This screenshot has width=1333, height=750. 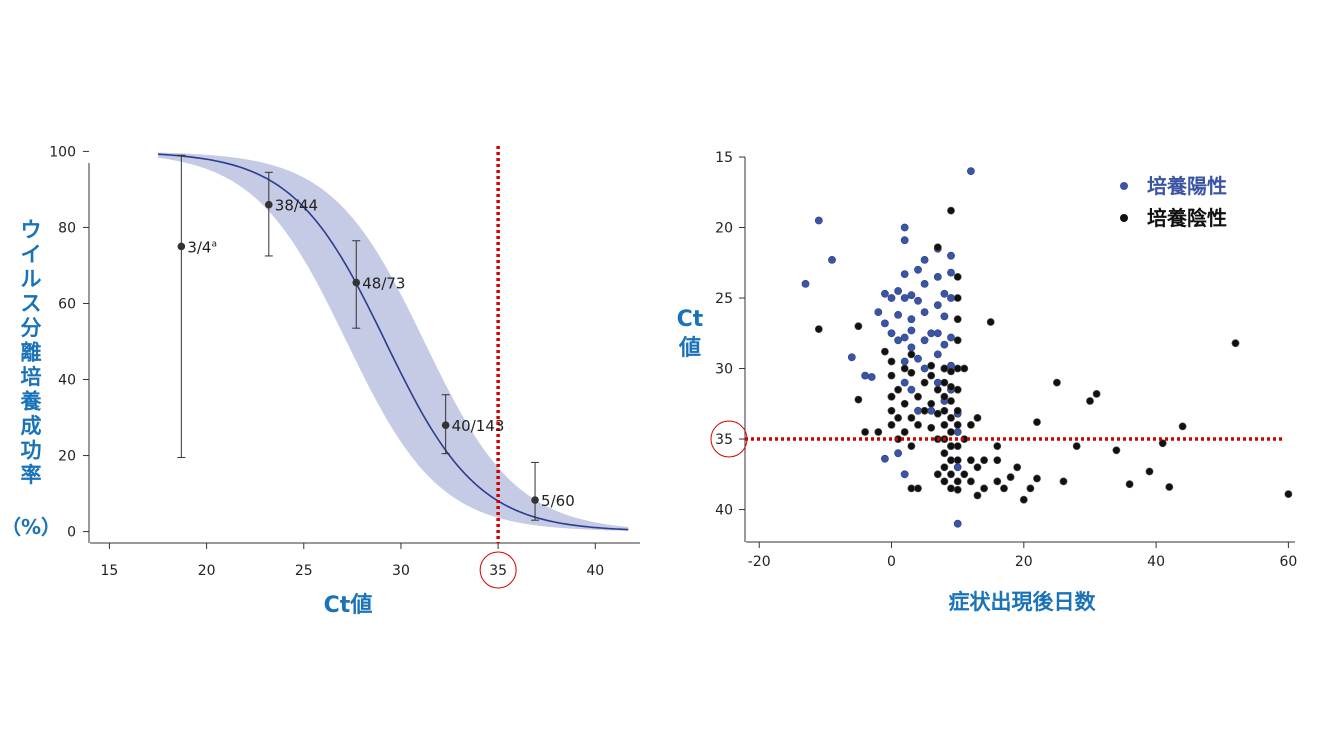 I want to click on left-y-tick-label: 20, so click(x=67, y=457).